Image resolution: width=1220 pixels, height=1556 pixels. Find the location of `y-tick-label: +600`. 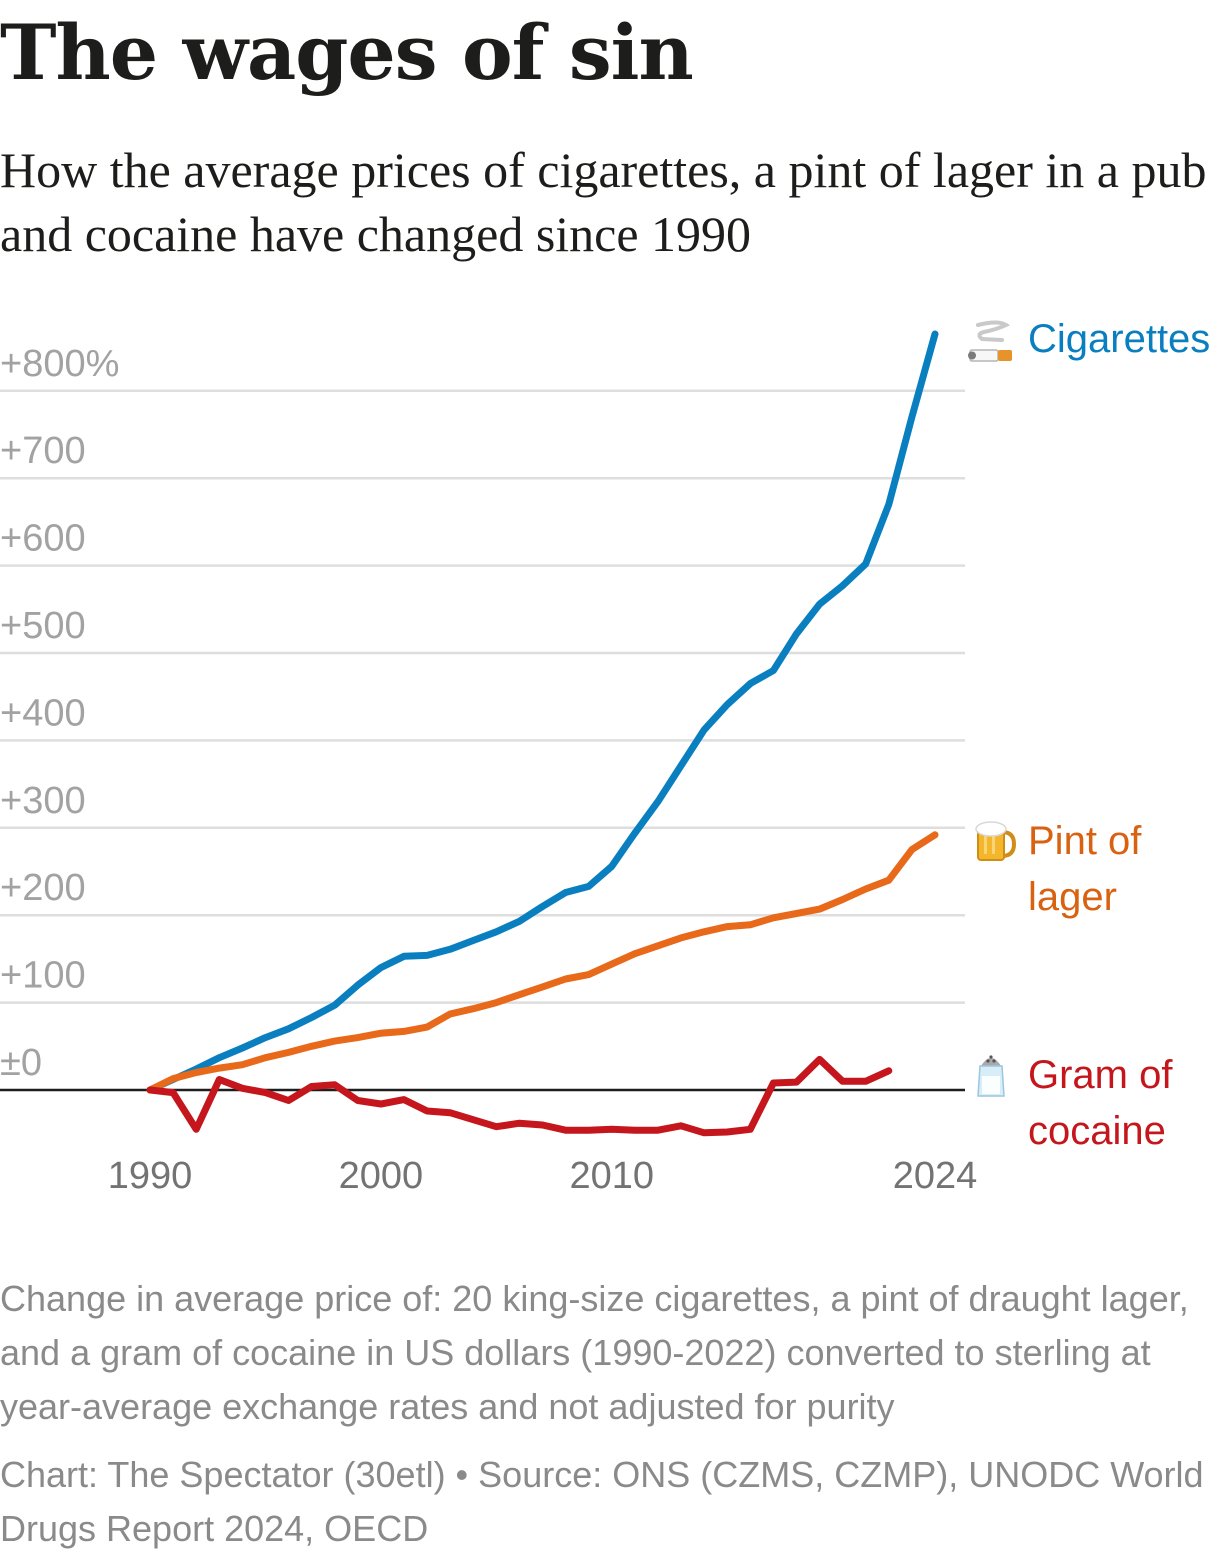

y-tick-label: +600 is located at coordinates (43, 539).